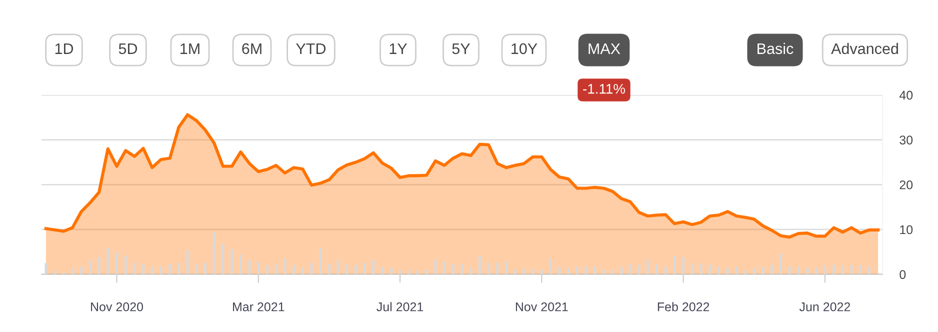 The height and width of the screenshot is (332, 938). I want to click on text: Advanced, so click(864, 48).